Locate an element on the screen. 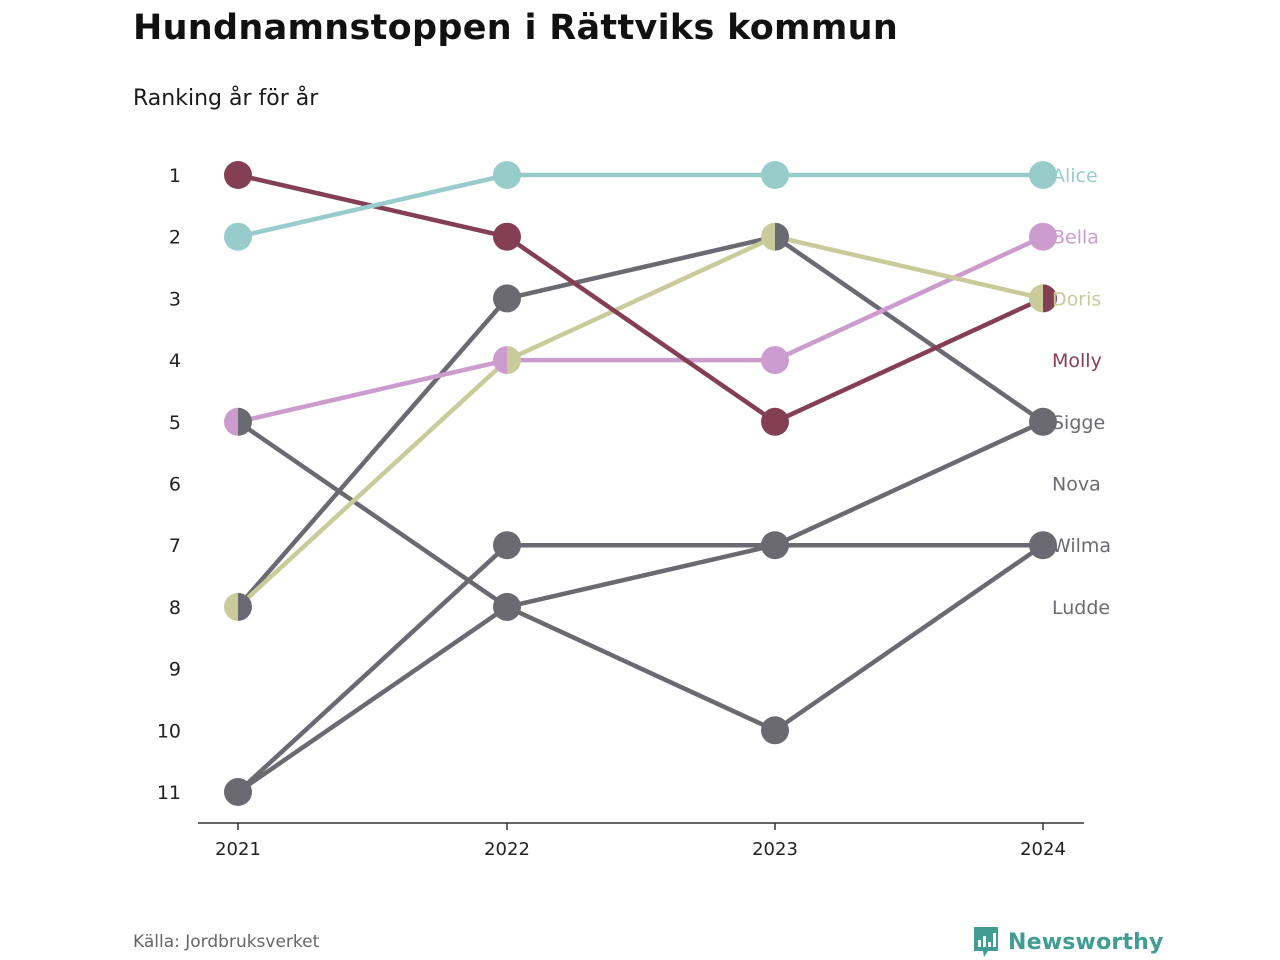 The image size is (1280, 960). point-molly-2022 is located at coordinates (507, 236).